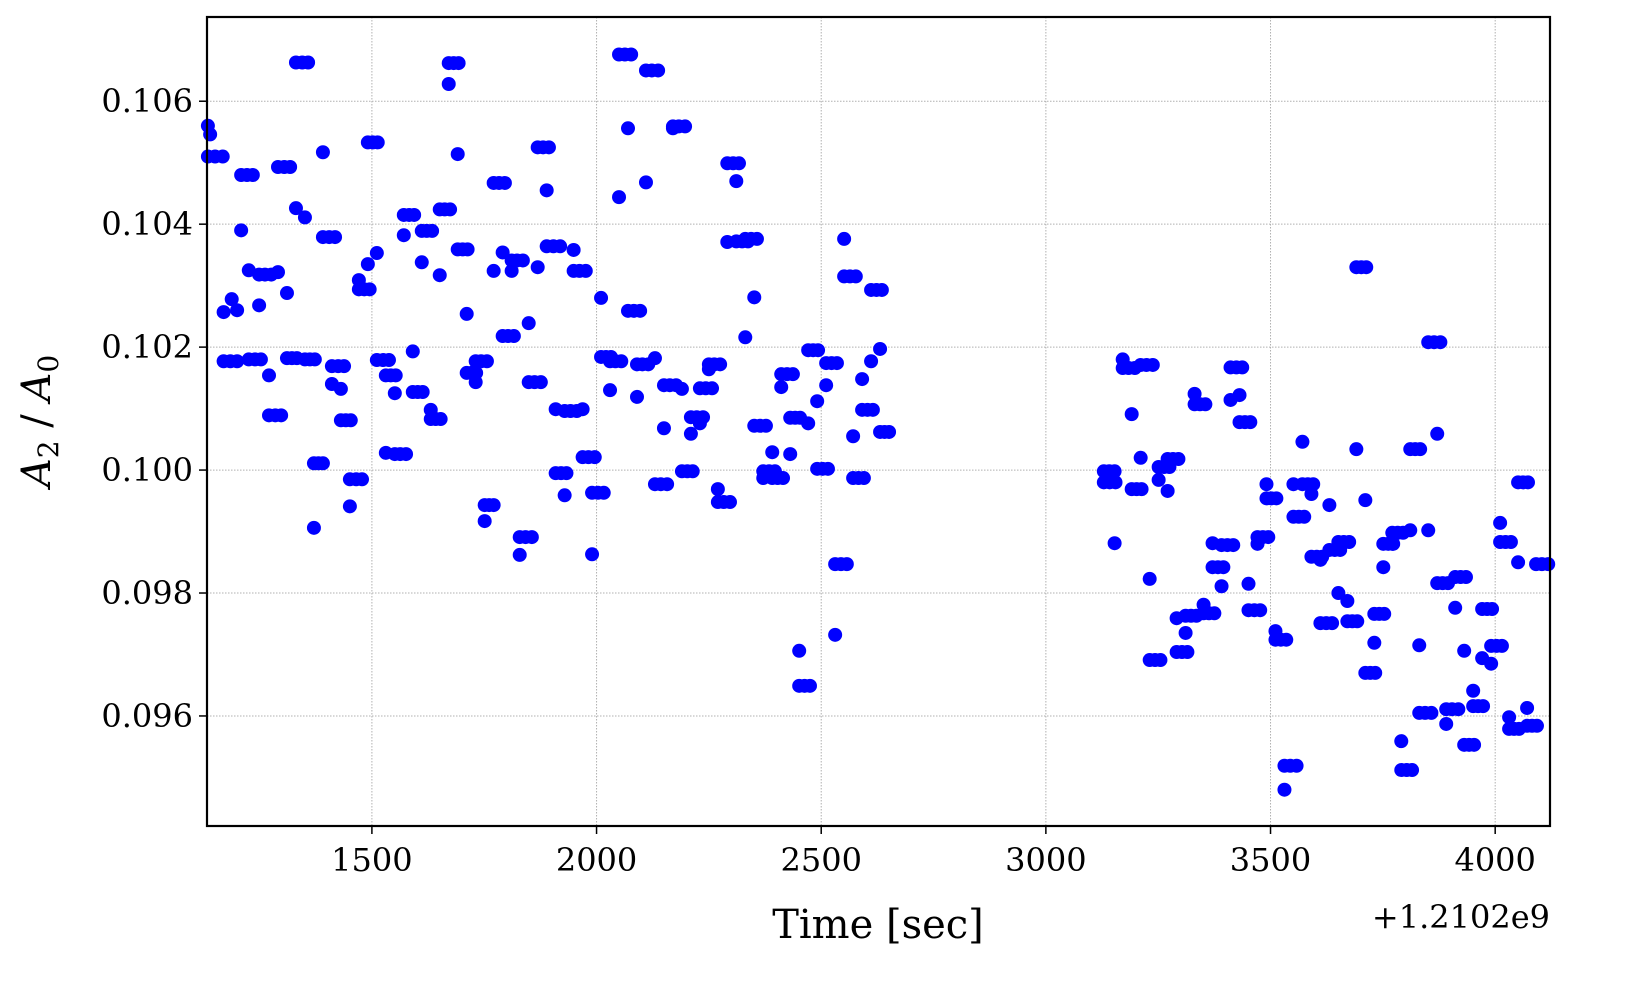  What do you see at coordinates (147, 716) in the screenshot?
I see `y-tick-label: 0.096` at bounding box center [147, 716].